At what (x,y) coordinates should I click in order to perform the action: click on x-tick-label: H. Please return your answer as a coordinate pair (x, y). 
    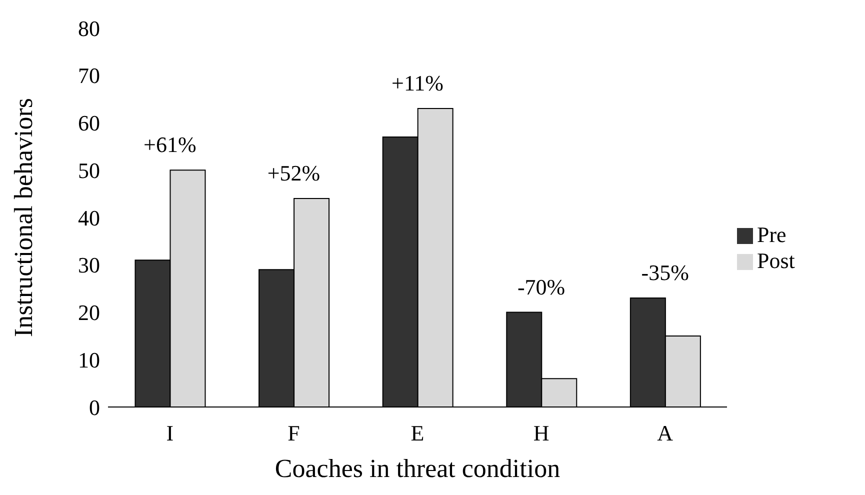
    Looking at the image, I should click on (541, 433).